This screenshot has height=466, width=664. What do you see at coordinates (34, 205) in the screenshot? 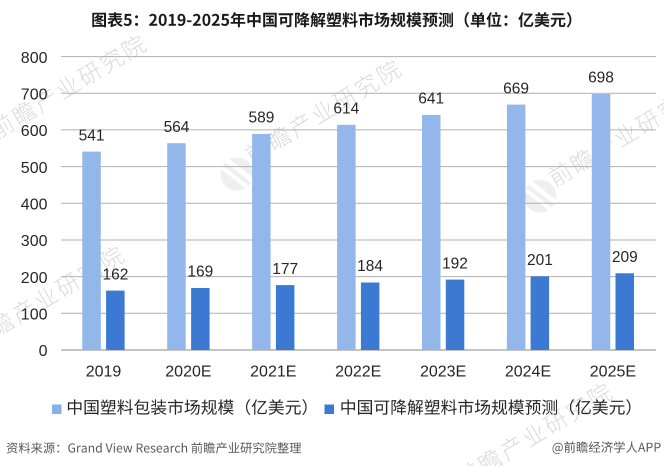
I see `svg-text: 400` at bounding box center [34, 205].